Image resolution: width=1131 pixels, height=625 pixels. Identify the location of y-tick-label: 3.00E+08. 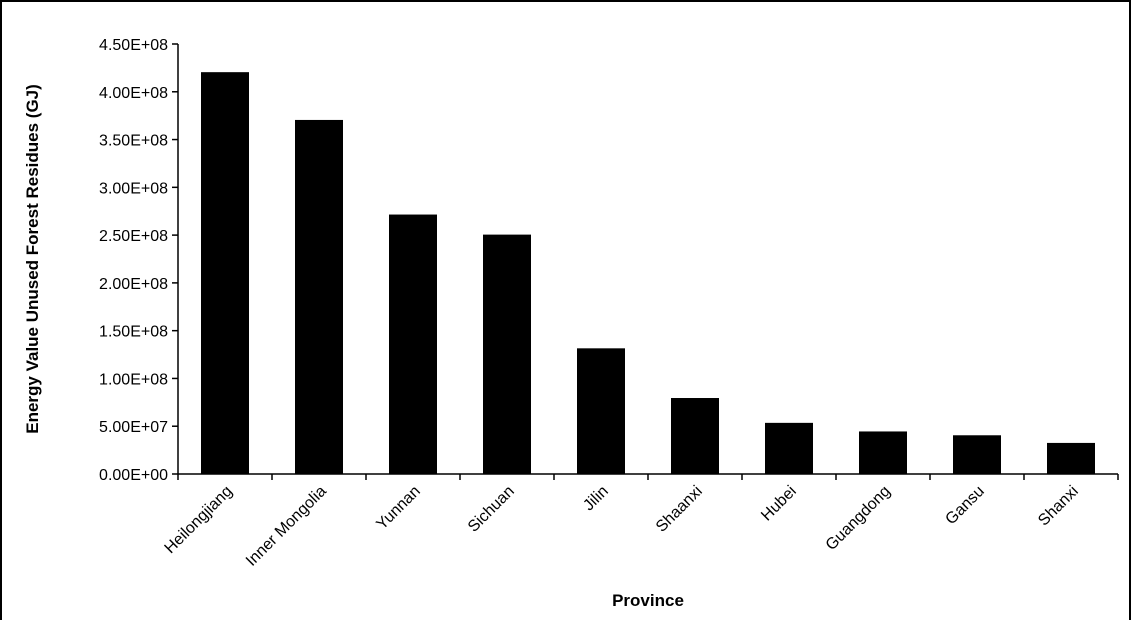
(133, 188).